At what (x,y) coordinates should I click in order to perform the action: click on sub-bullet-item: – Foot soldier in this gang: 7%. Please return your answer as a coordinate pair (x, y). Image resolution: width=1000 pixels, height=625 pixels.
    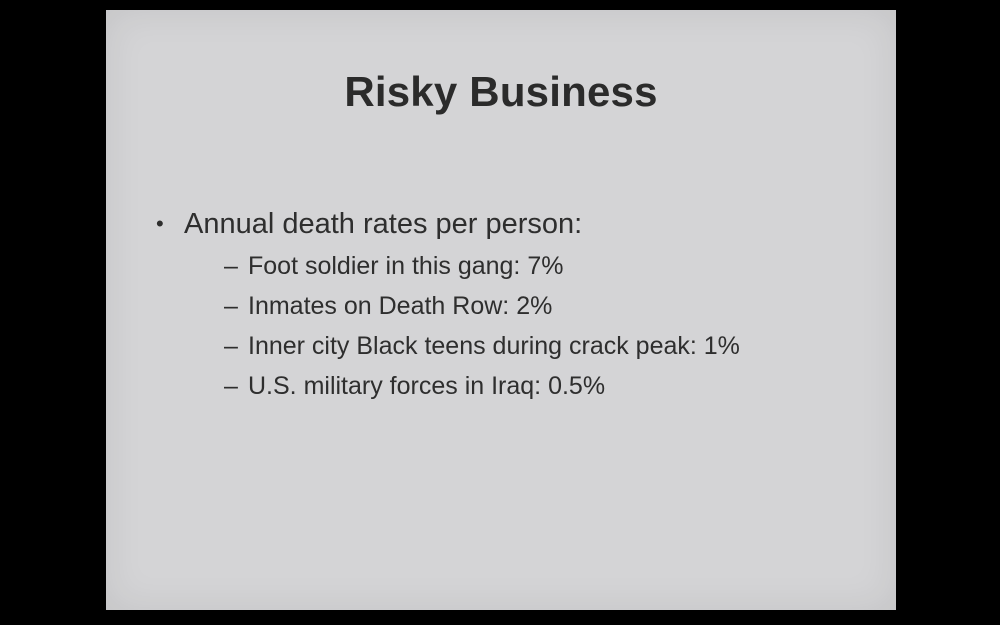
    Looking at the image, I should click on (529, 266).